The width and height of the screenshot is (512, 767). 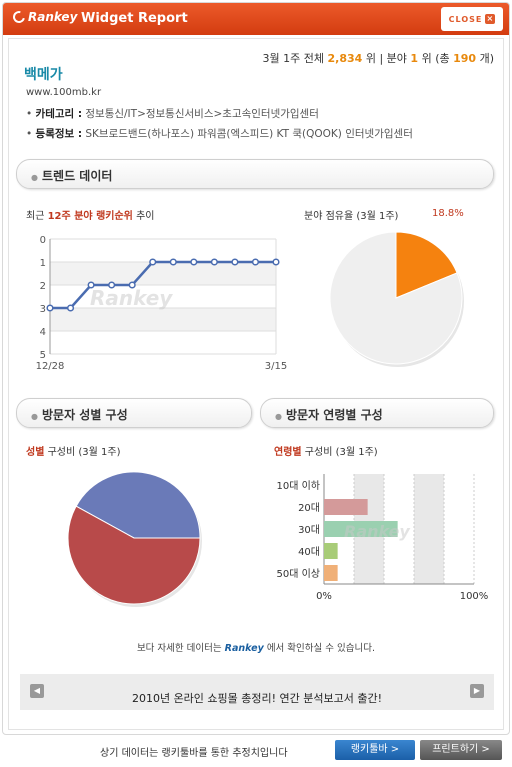 What do you see at coordinates (43, 263) in the screenshot?
I see `trend-ytick-label: 1` at bounding box center [43, 263].